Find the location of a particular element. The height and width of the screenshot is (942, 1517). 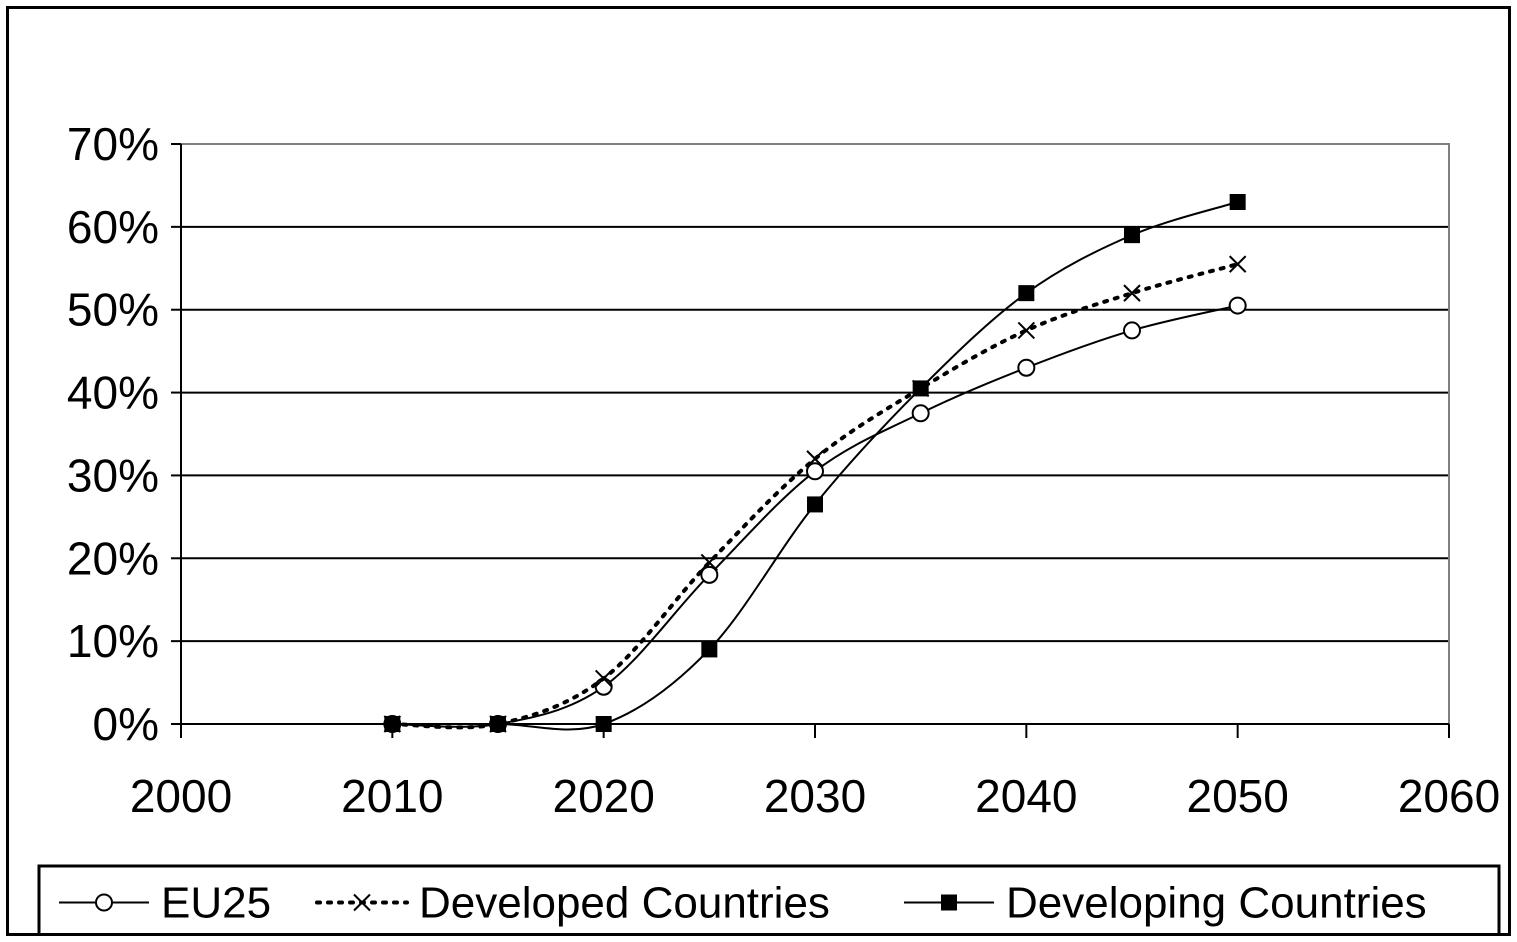

y-tick-label: 0% is located at coordinates (126, 724).